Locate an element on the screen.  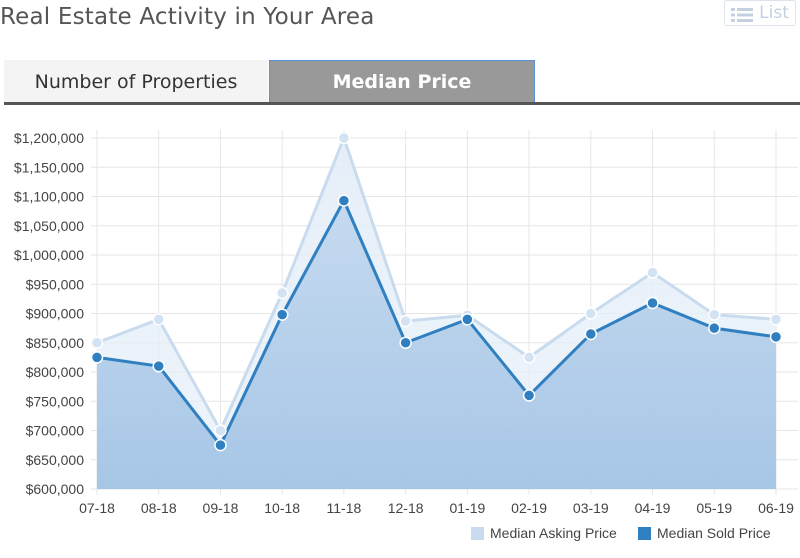
x-tick-label: 06-19 is located at coordinates (776, 508).